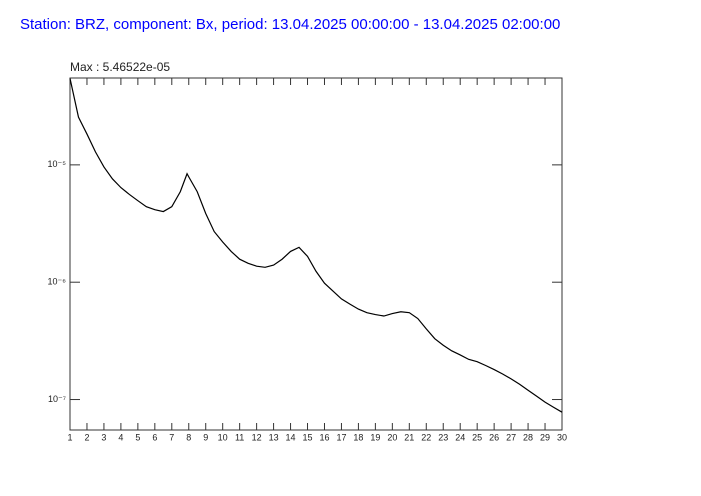 This screenshot has width=701, height=496. Describe the element at coordinates (375, 437) in the screenshot. I see `x-tick-label: 19` at that location.